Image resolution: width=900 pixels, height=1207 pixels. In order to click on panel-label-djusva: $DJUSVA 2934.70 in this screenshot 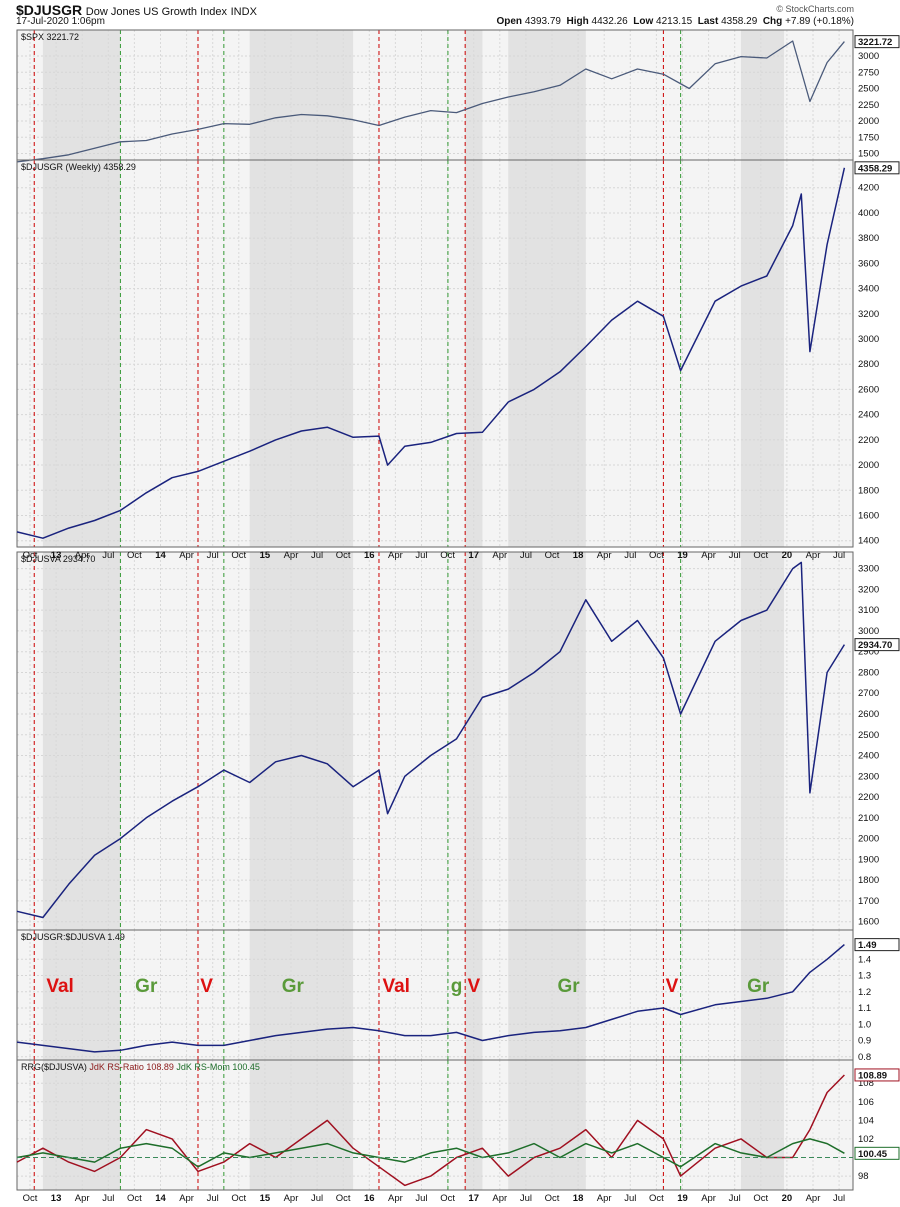, I will do `click(58, 559)`.